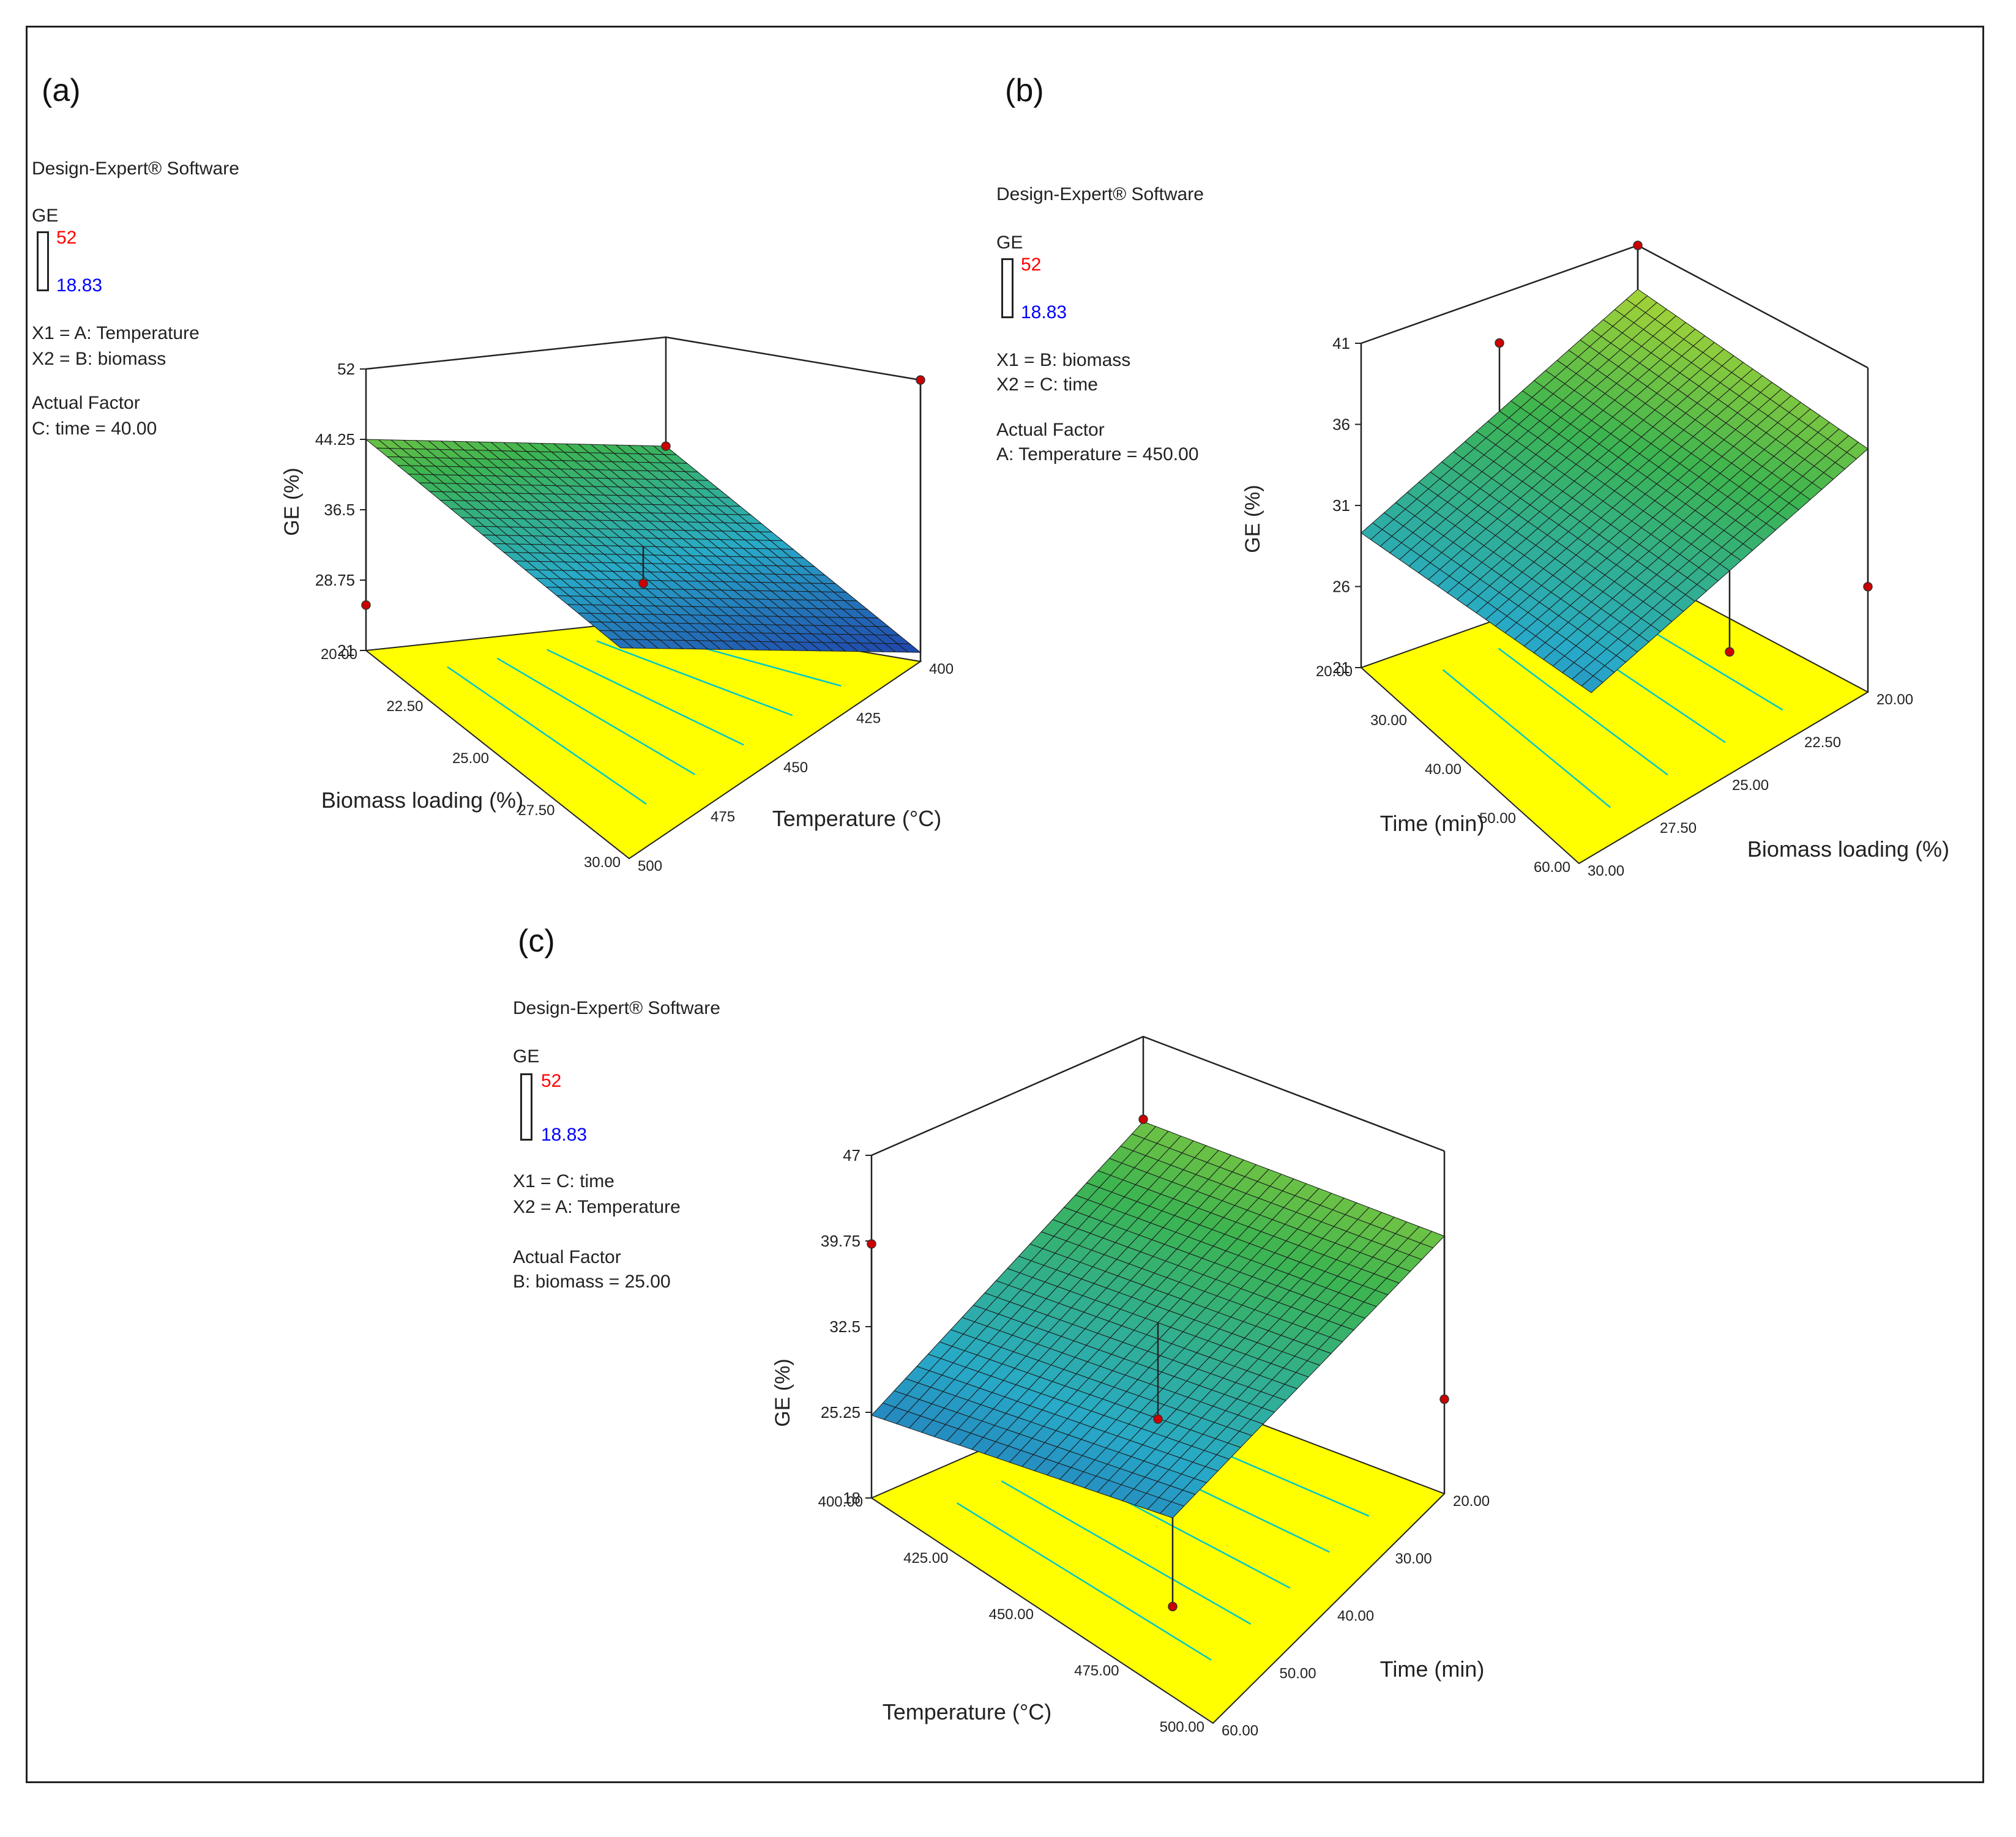 The height and width of the screenshot is (1837, 2016). What do you see at coordinates (941, 669) in the screenshot?
I see `right-axis-tick-label: 400` at bounding box center [941, 669].